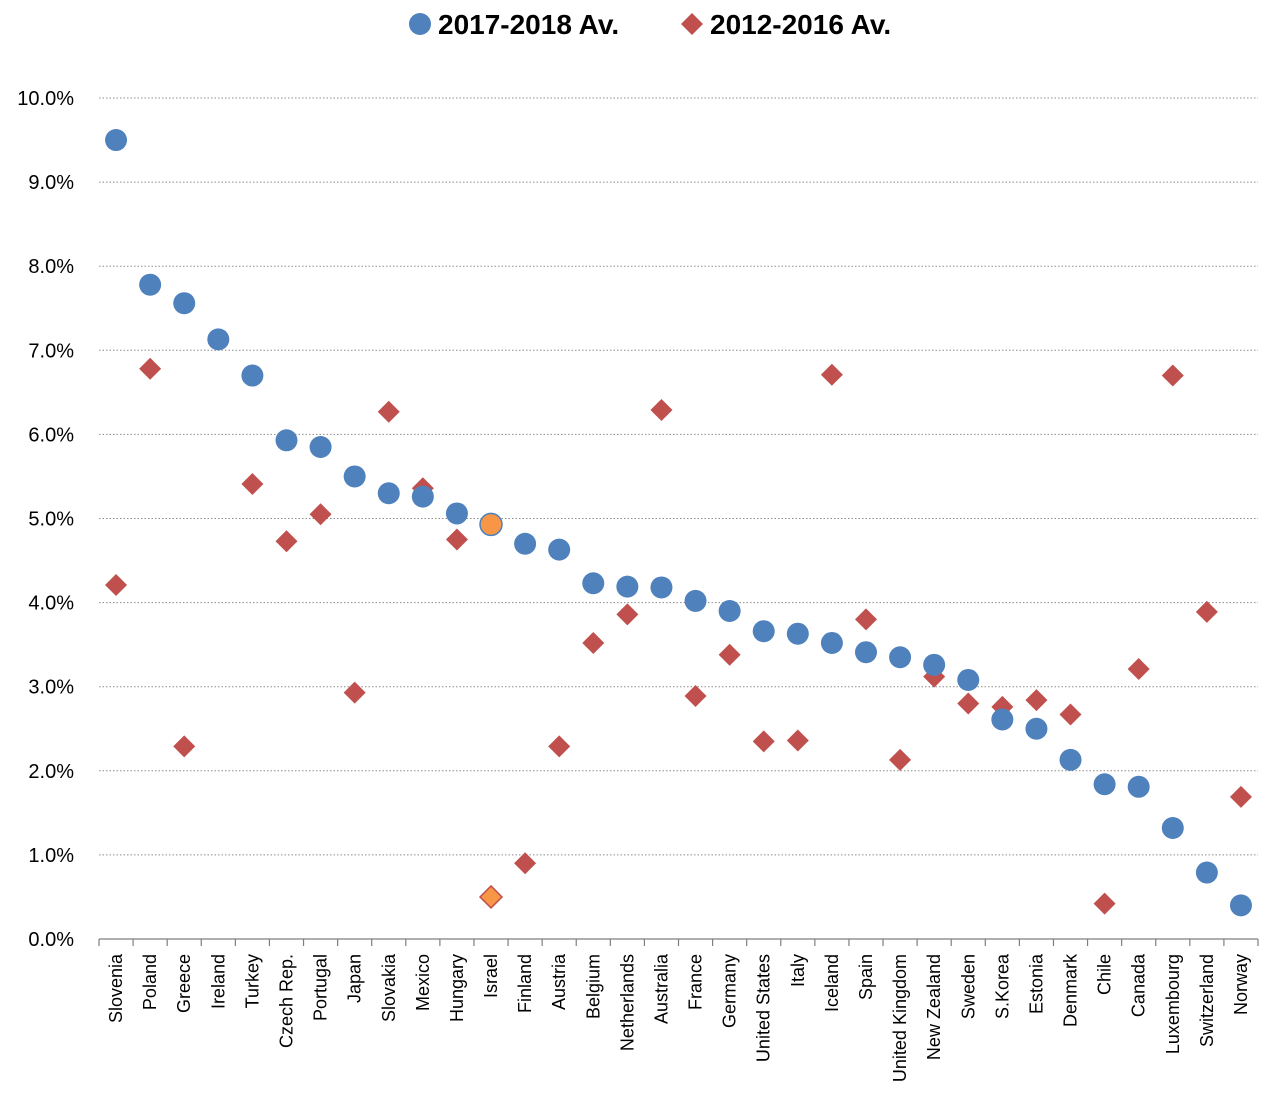 This screenshot has height=1113, width=1261. I want to click on y-tick-label: 6.0%, so click(51, 435).